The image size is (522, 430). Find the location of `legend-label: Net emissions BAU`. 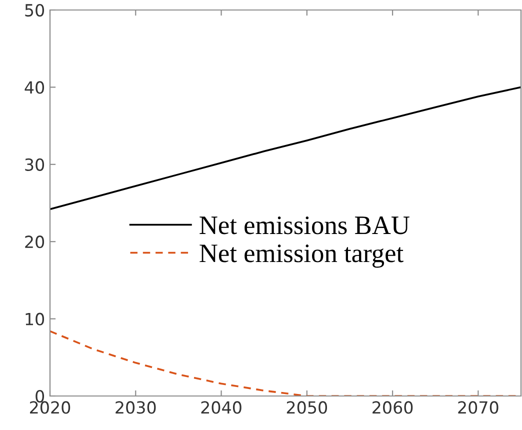

legend-label: Net emissions BAU is located at coordinates (305, 225).